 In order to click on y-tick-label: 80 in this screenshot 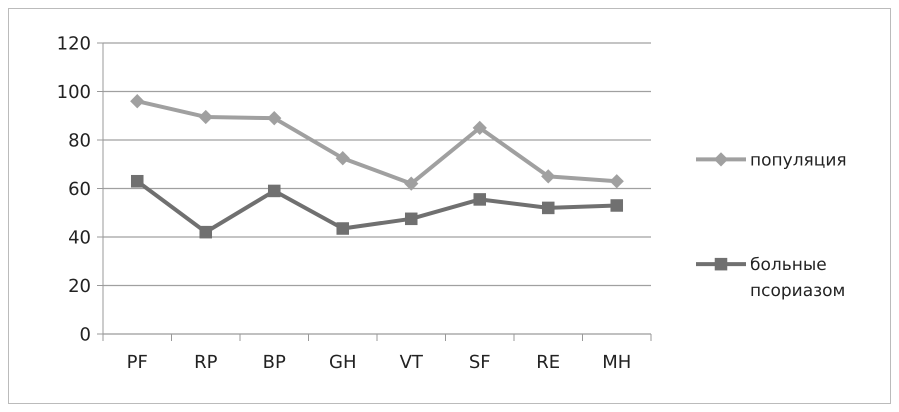, I will do `click(79, 141)`.